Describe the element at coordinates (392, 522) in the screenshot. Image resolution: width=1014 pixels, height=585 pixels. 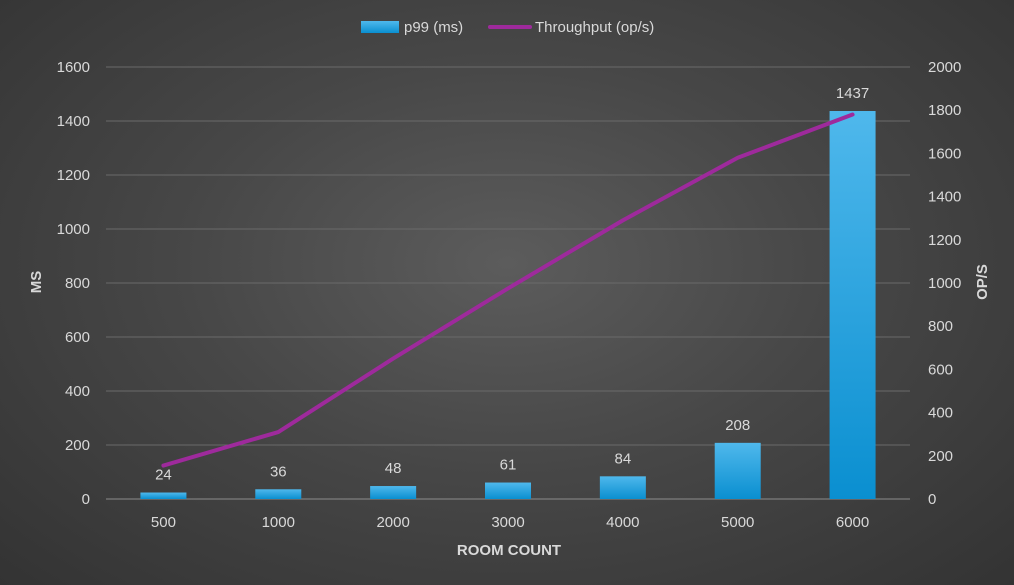
I see `x-tick-label: 2000` at that location.